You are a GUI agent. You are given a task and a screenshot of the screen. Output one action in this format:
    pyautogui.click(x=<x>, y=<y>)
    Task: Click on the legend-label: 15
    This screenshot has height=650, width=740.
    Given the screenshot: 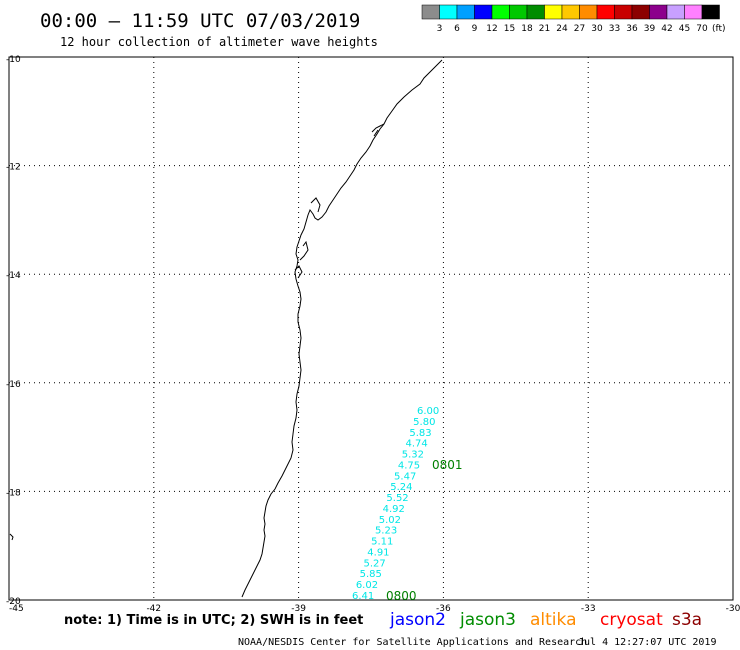 What is the action you would take?
    pyautogui.click(x=509, y=29)
    